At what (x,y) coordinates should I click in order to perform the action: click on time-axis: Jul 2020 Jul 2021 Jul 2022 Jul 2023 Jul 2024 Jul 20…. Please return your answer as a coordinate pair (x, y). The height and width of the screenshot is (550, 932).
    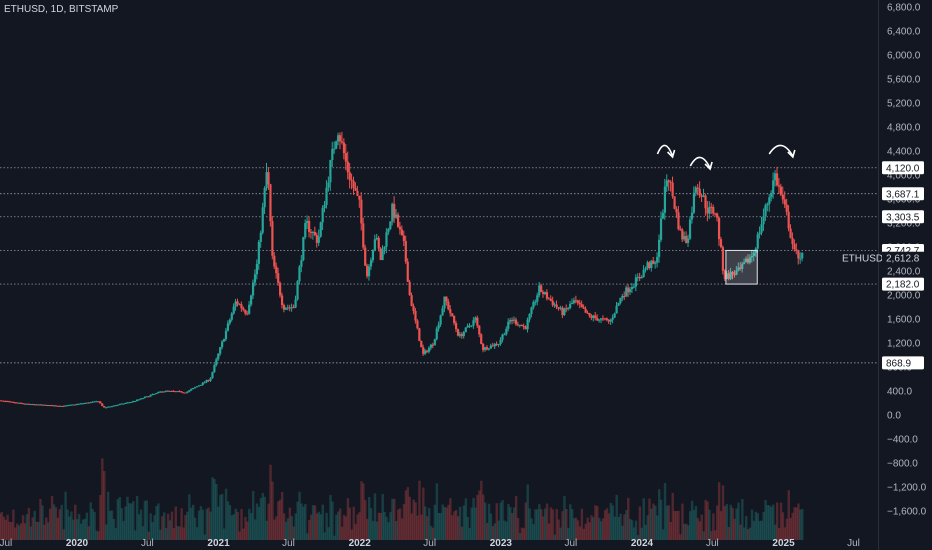
    Looking at the image, I should click on (430, 543).